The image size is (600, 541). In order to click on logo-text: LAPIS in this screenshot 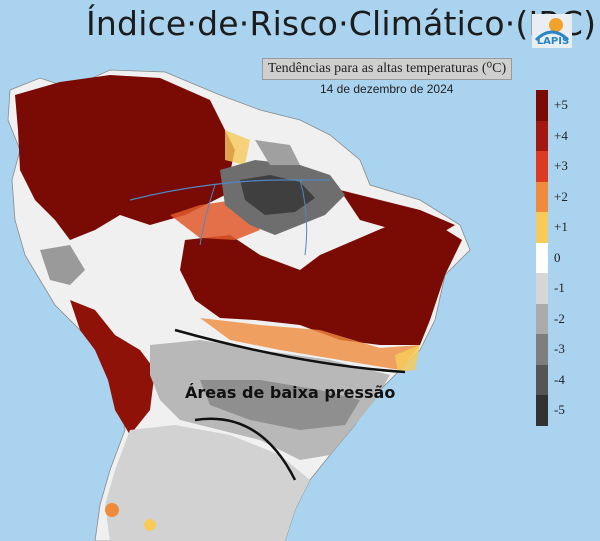, I will do `click(553, 41)`.